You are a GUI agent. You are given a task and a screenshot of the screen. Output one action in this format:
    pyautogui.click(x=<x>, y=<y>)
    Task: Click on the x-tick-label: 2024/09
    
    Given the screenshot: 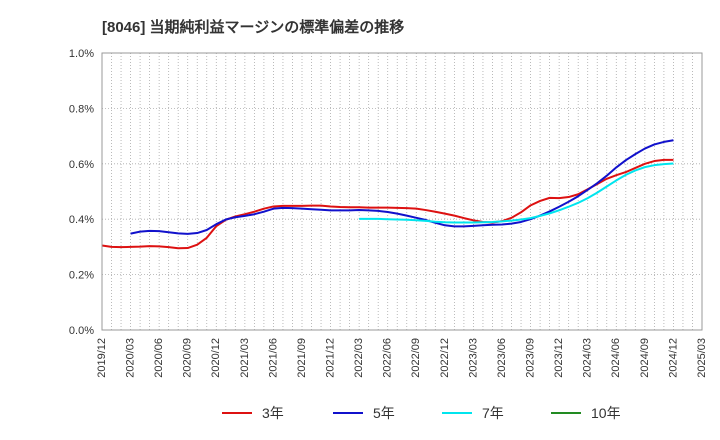 What is the action you would take?
    pyautogui.click(x=645, y=358)
    